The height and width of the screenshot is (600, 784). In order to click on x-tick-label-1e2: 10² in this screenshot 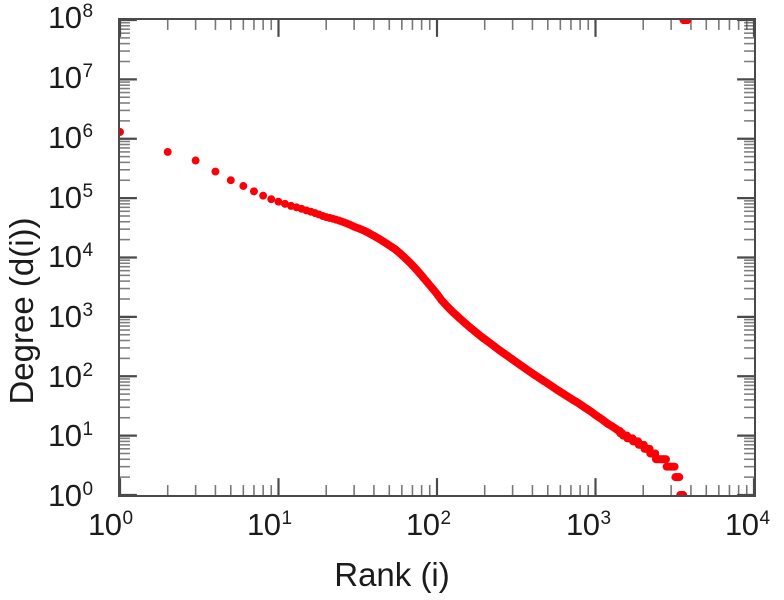, I will do `click(428, 524)`.